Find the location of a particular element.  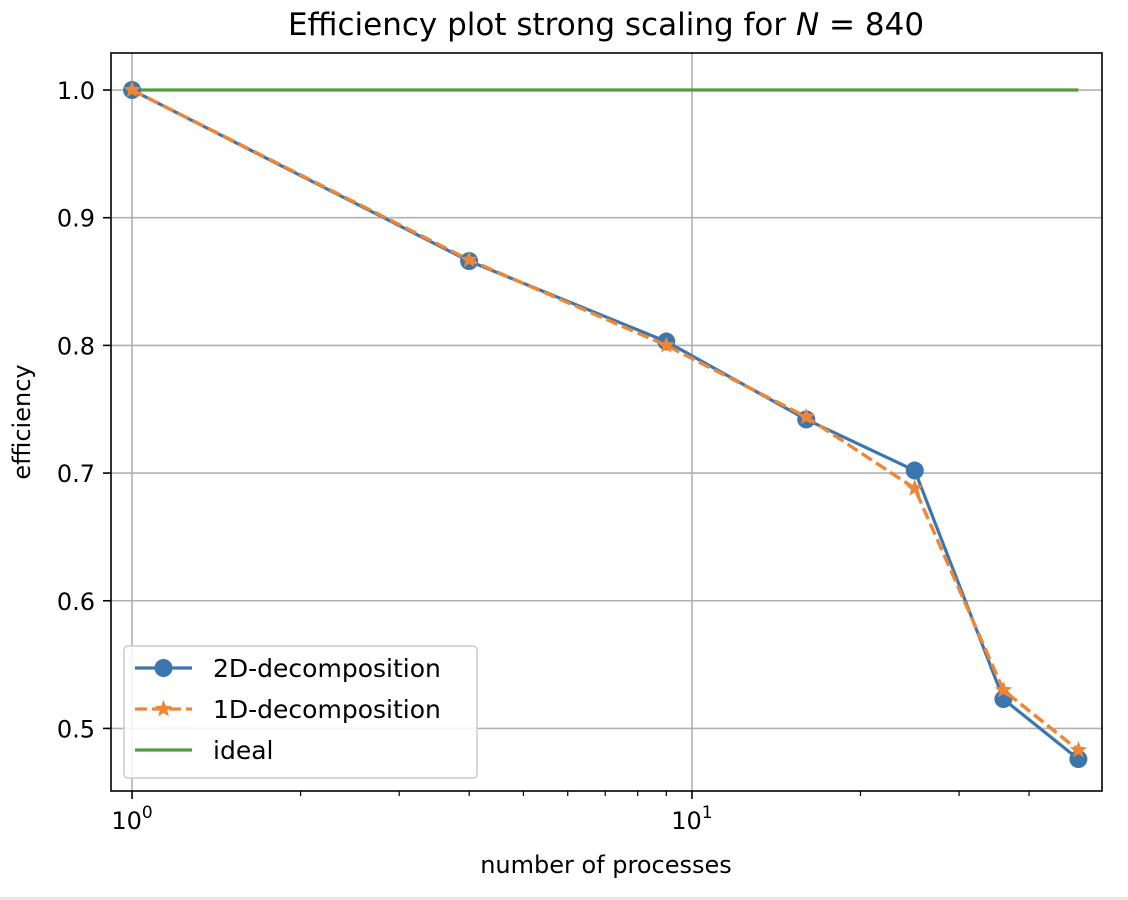

y-tick-label: 0.9 is located at coordinates (76, 219).